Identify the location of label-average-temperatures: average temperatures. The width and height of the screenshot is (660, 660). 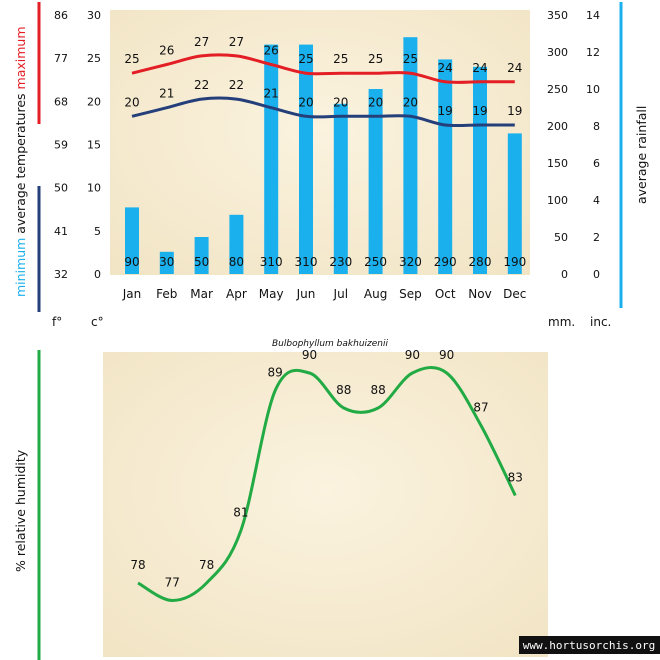
(20, 163).